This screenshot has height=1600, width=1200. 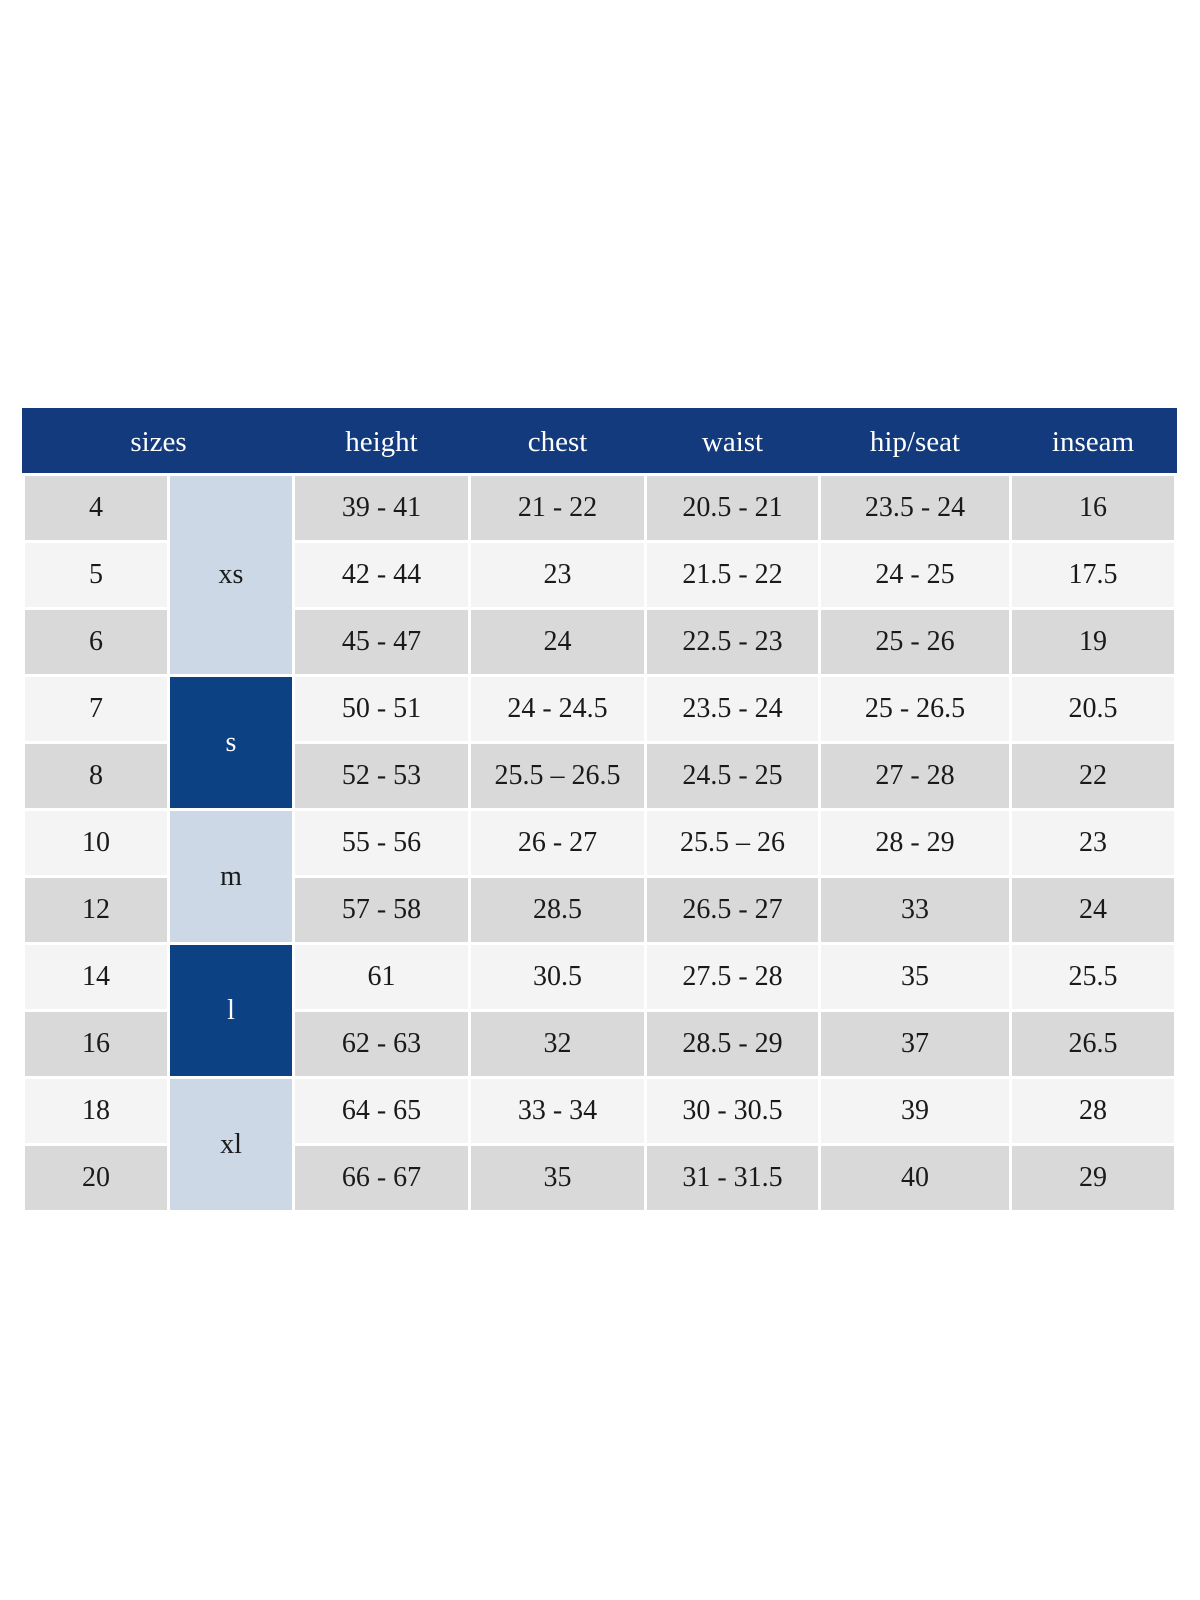 I want to click on size-cell: 7, so click(x=96, y=709).